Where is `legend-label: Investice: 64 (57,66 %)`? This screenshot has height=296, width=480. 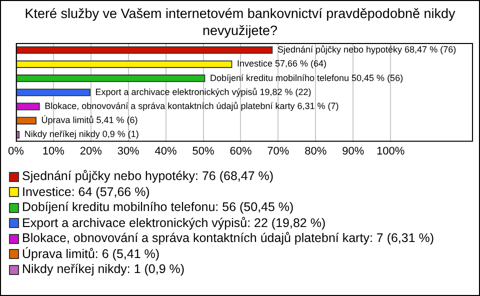 legend-label: Investice: 64 (57,66 %) is located at coordinates (86, 192).